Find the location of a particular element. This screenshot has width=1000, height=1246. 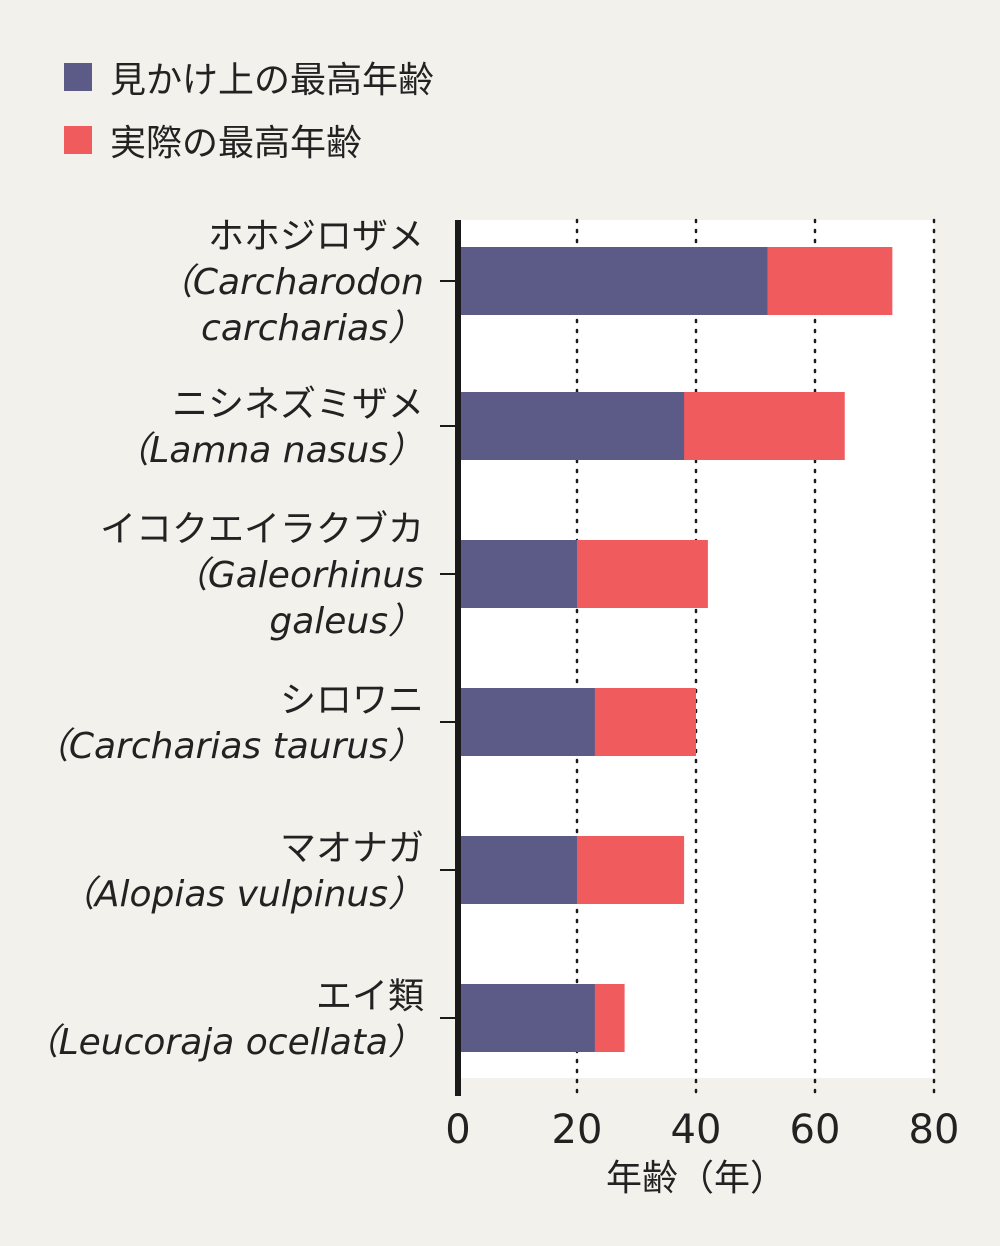

legend: 見かけ上の最高年齢 実際の最高年齢 is located at coordinates (249, 112).